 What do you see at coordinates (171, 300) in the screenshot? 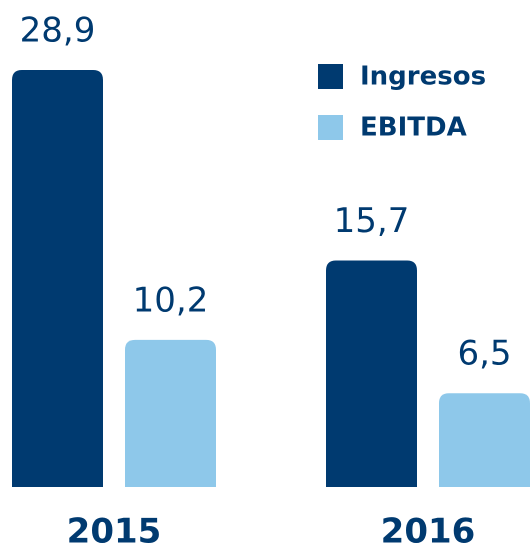
I see `value-label: 10,2` at bounding box center [171, 300].